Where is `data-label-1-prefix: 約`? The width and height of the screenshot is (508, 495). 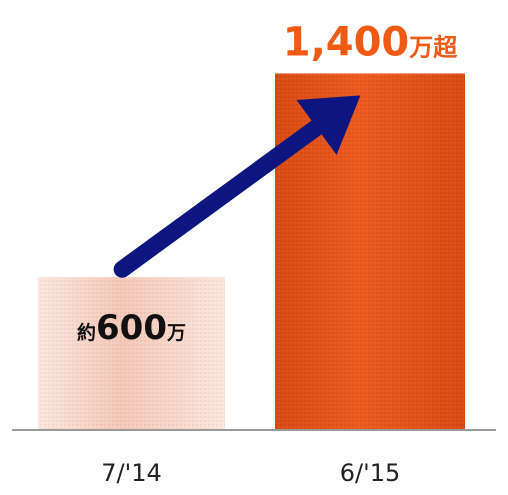
data-label-1-prefix: 約 is located at coordinates (86, 332).